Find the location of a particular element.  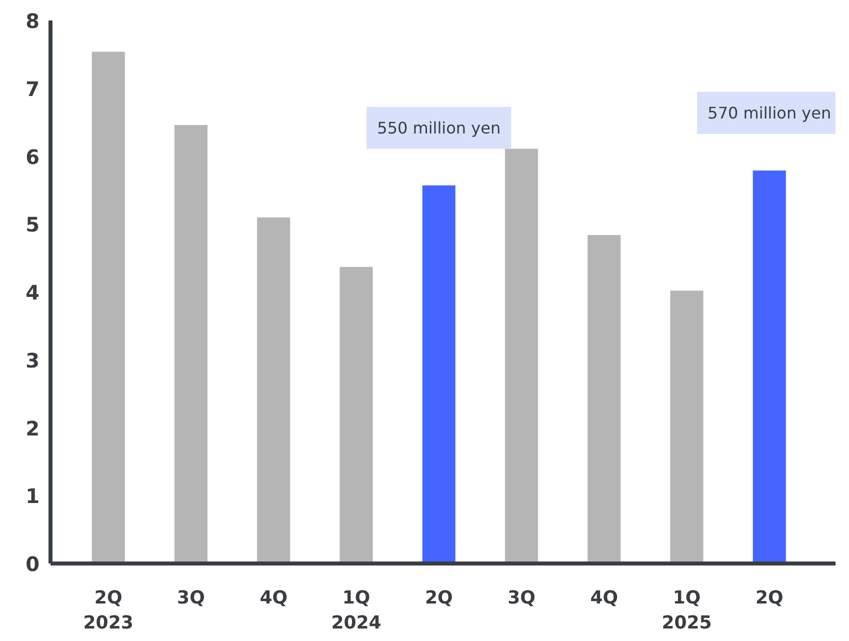

annotation: 570 million yen is located at coordinates (770, 112).